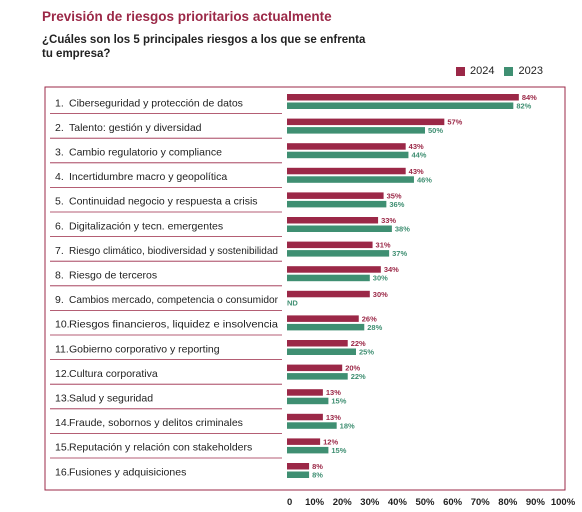 The width and height of the screenshot is (582, 512). I want to click on x-tick-label: 40%, so click(398, 502).